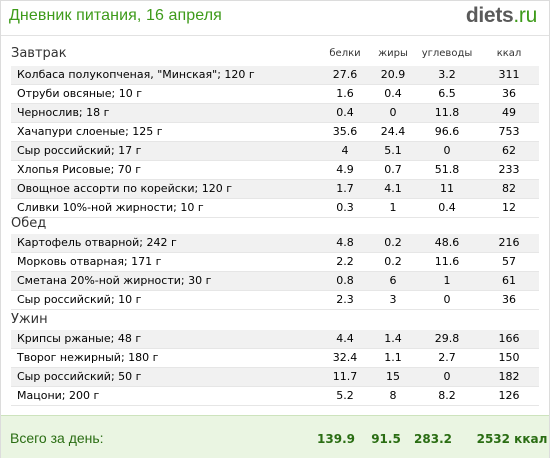  I want to click on cell-protein: 35.6, so click(345, 131).